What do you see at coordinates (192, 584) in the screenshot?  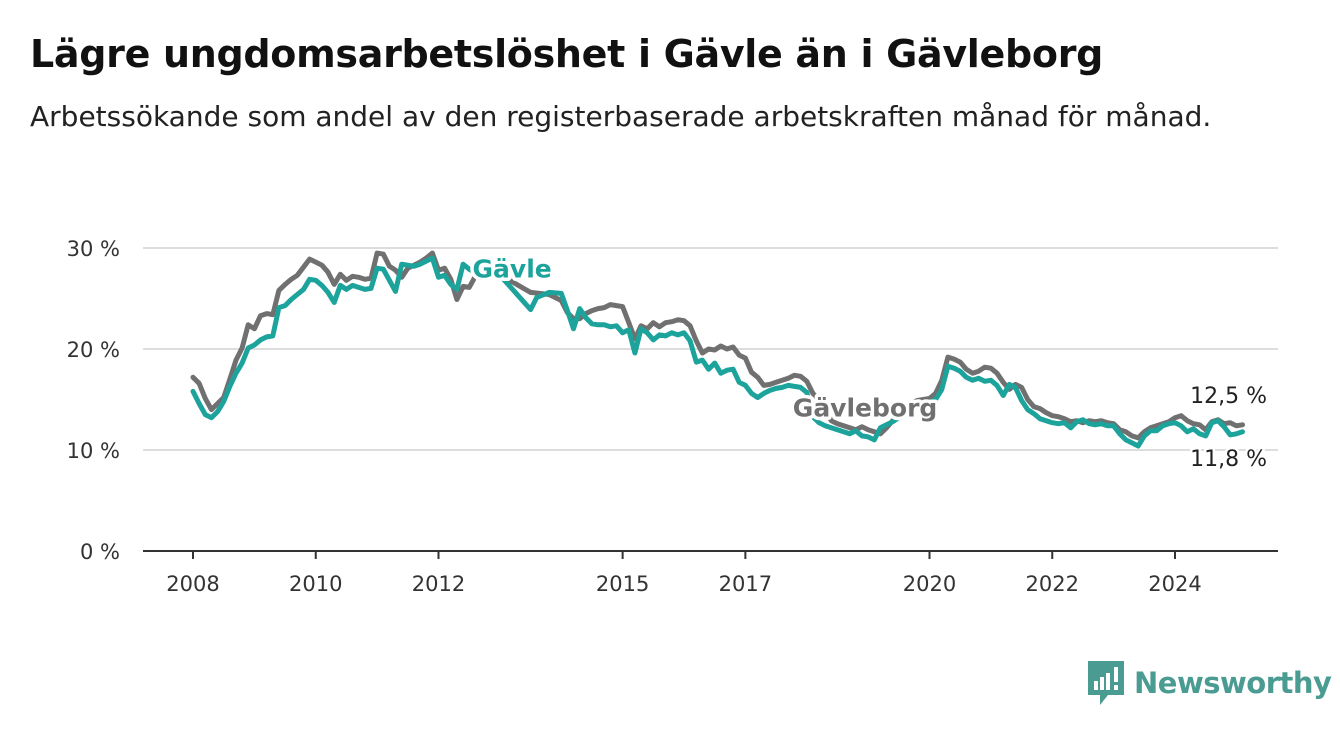 I see `x-tick-label: 2008` at bounding box center [192, 584].